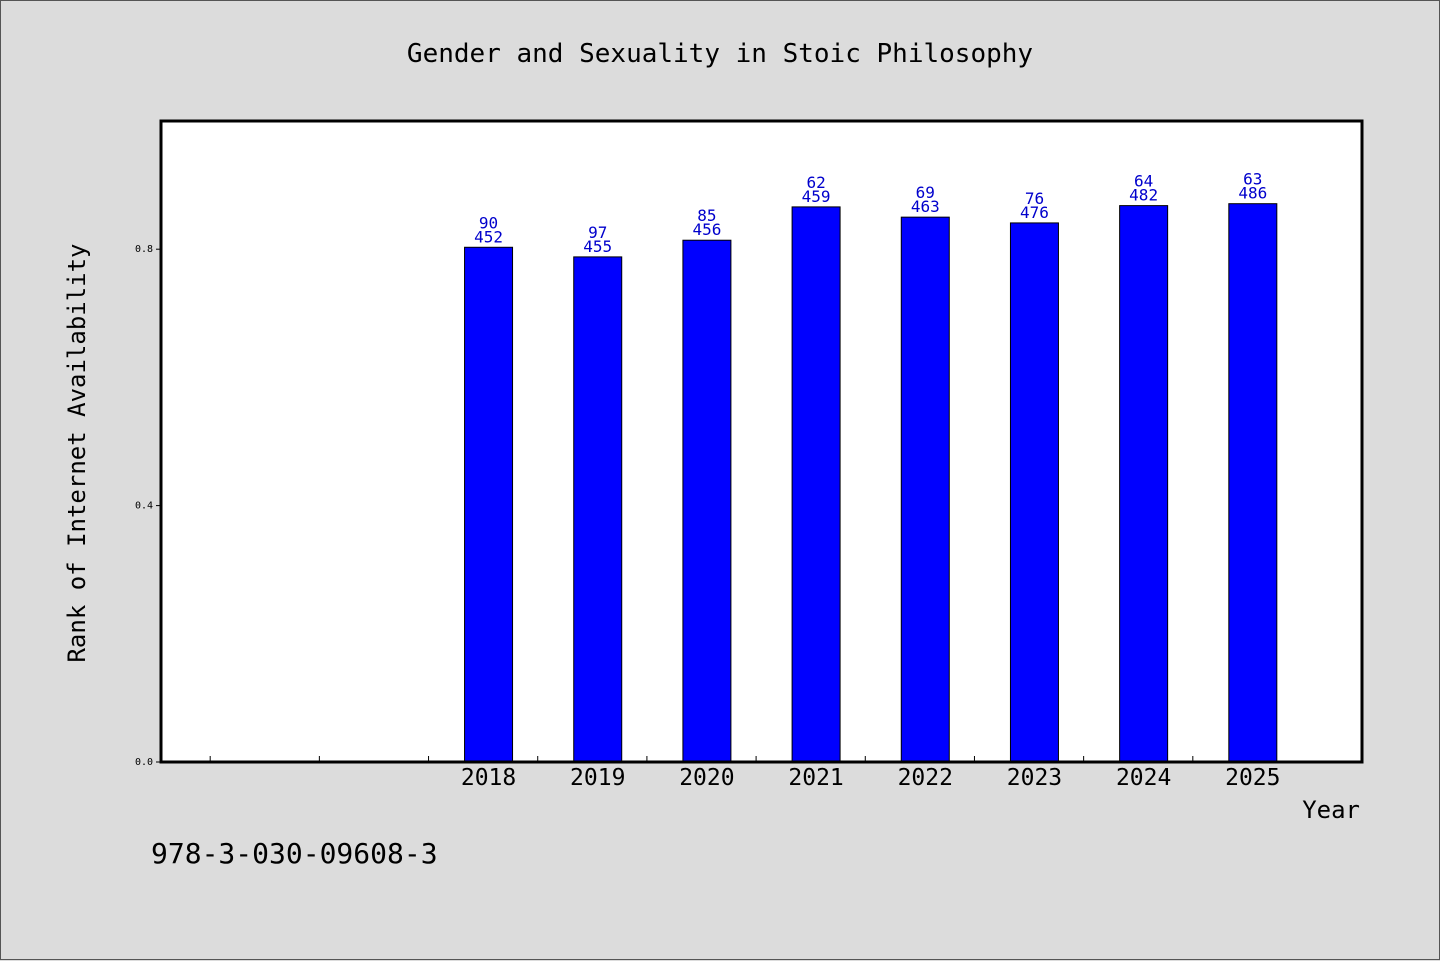 The height and width of the screenshot is (961, 1440). I want to click on bar-2024, so click(1144, 484).